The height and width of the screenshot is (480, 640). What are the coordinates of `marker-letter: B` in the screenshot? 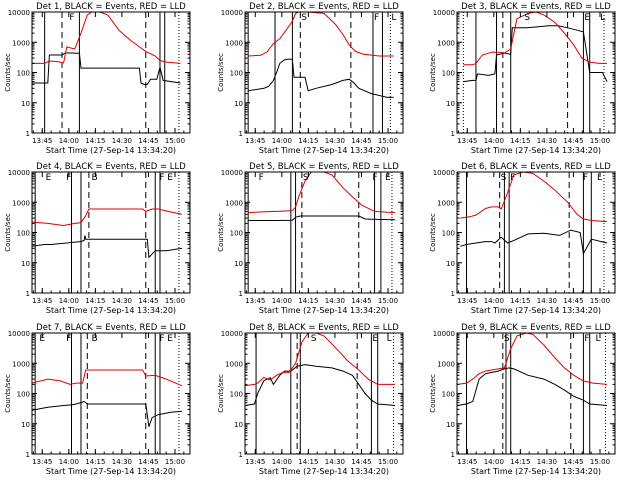 It's located at (94, 178).